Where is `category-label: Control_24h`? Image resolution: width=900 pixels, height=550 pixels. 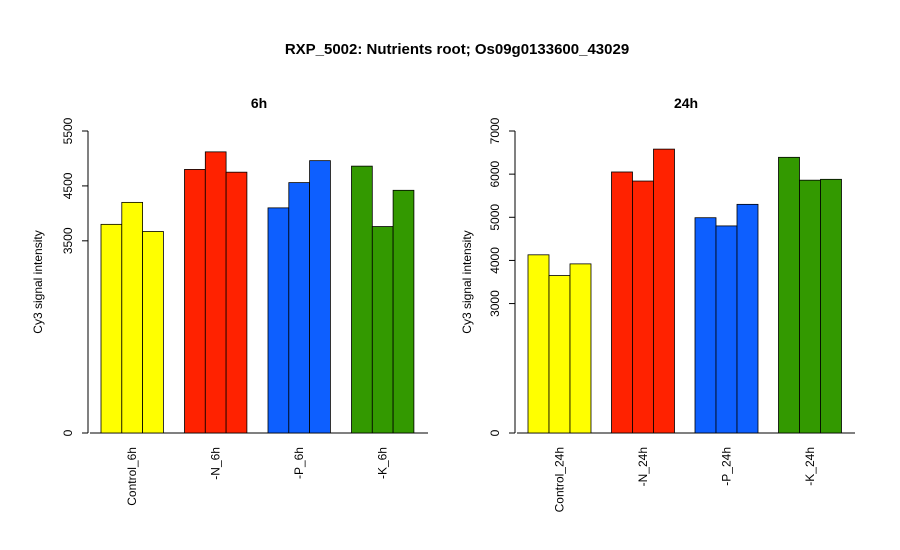 category-label: Control_24h is located at coordinates (560, 479).